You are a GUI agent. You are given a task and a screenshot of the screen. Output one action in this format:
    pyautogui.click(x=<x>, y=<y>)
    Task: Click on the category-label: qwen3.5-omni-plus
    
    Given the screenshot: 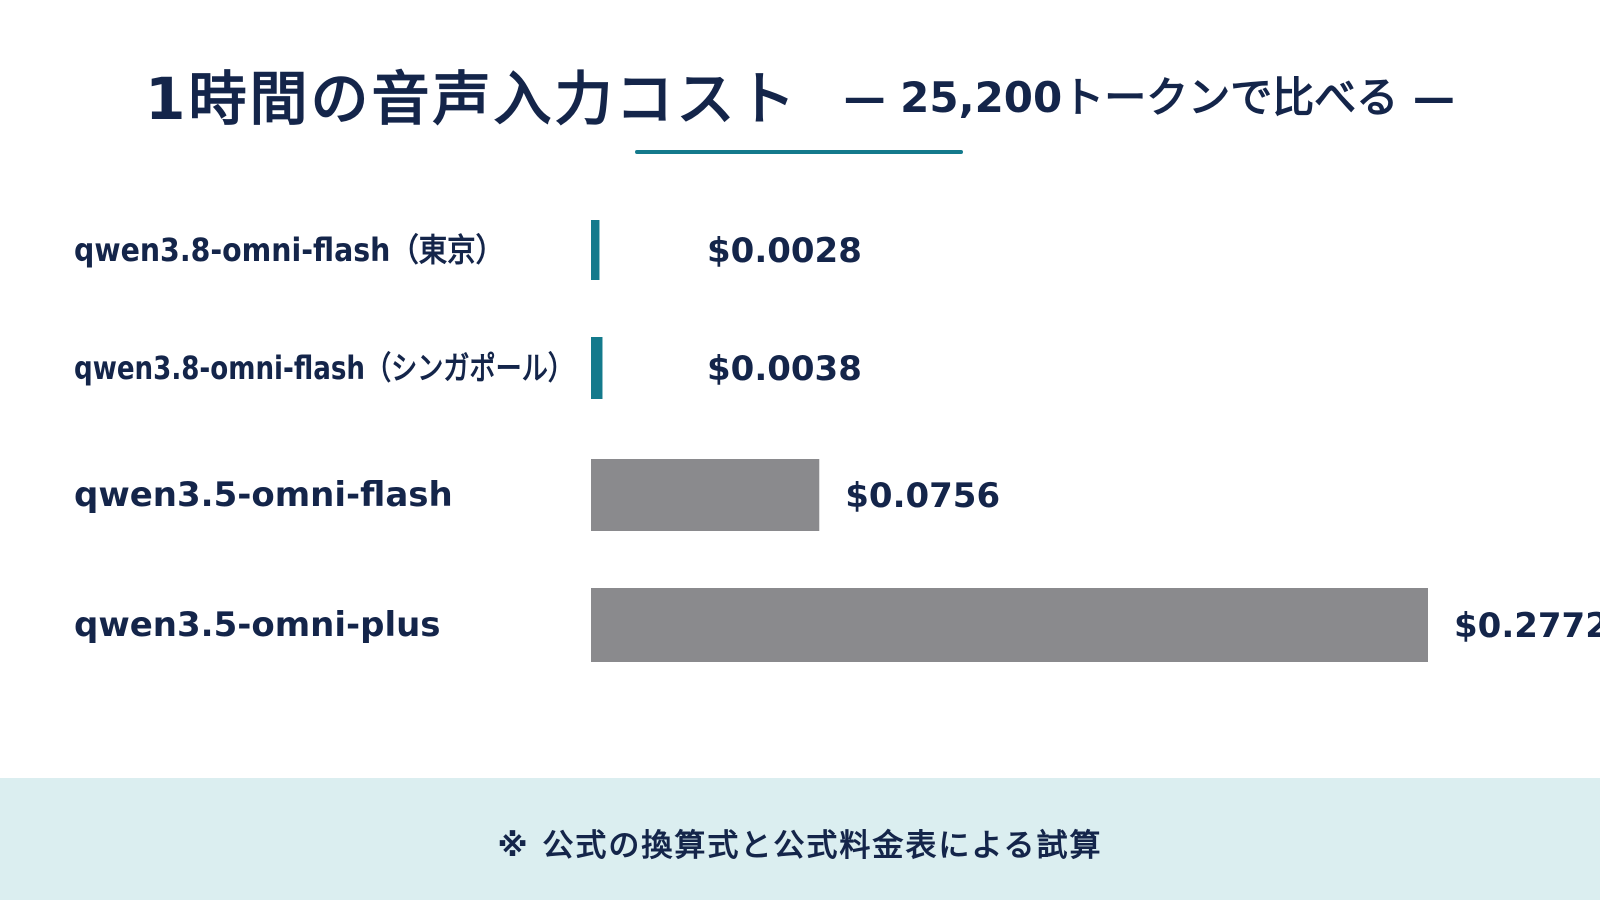 What is the action you would take?
    pyautogui.click(x=257, y=625)
    